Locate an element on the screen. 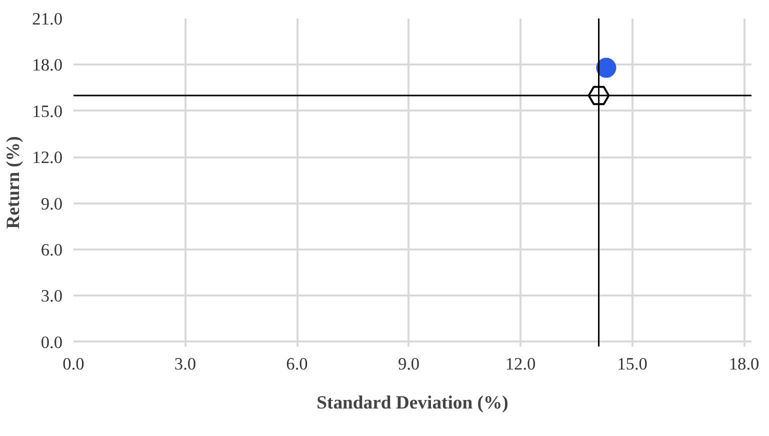  x-tick-label: 9.0 is located at coordinates (409, 364).